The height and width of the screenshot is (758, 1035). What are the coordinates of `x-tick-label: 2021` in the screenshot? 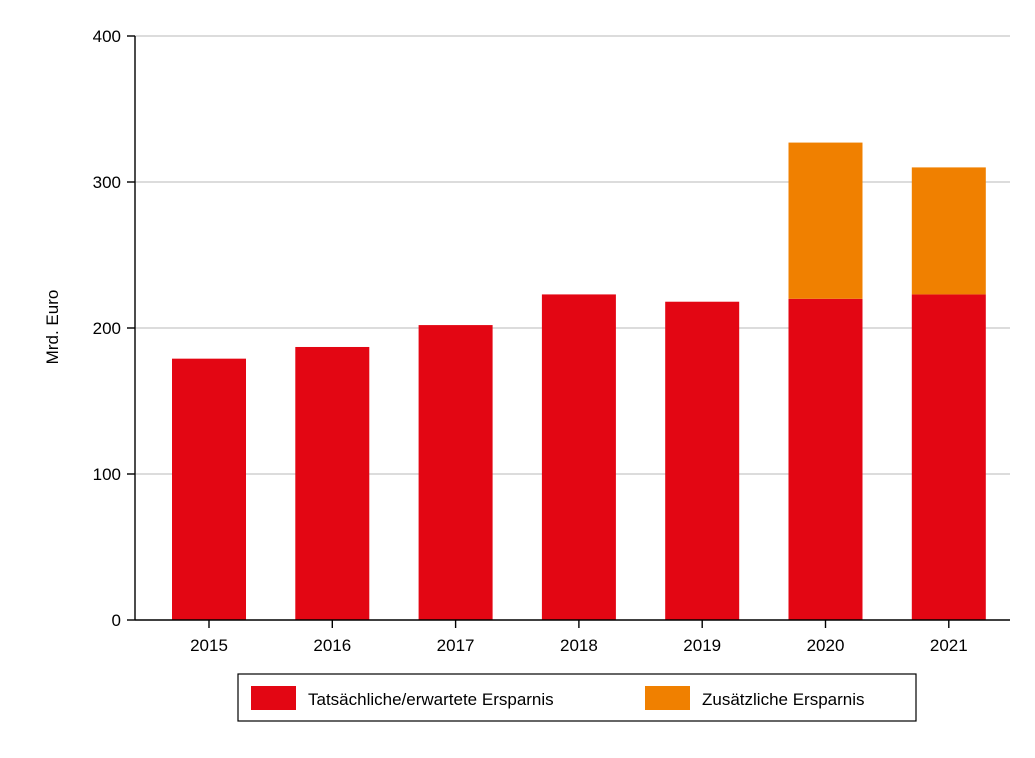 It's located at (949, 645).